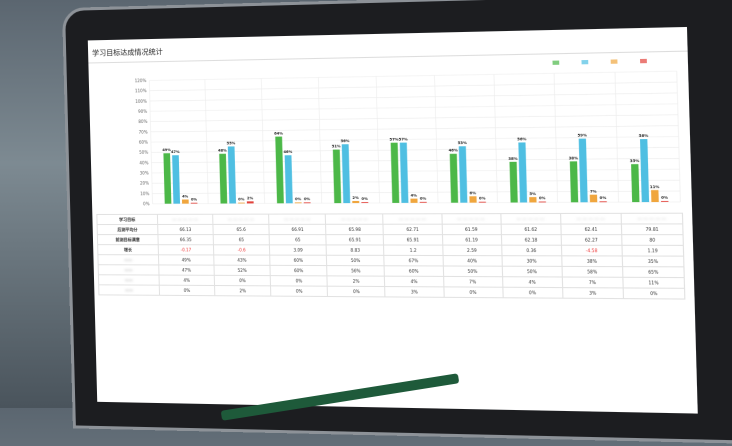 This screenshot has height=446, width=732. Describe the element at coordinates (592, 261) in the screenshot. I see `table-cell: 38%` at that location.